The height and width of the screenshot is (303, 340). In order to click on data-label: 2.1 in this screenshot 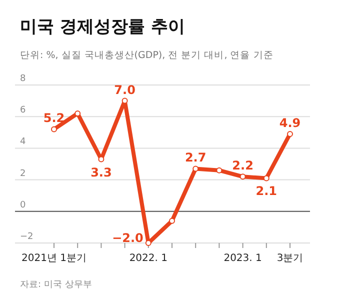, I will do `click(267, 191)`.